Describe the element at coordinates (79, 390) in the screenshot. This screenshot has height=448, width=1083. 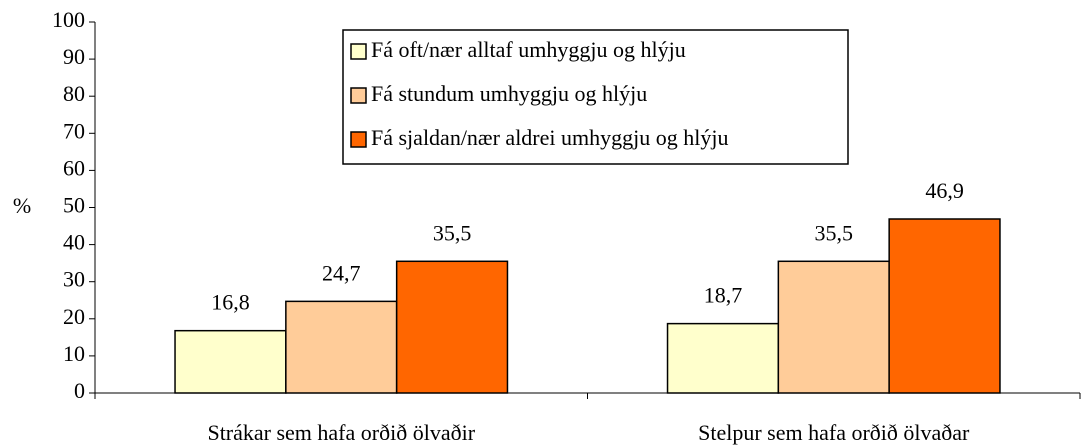
I see `y-tick-label: 0` at that location.